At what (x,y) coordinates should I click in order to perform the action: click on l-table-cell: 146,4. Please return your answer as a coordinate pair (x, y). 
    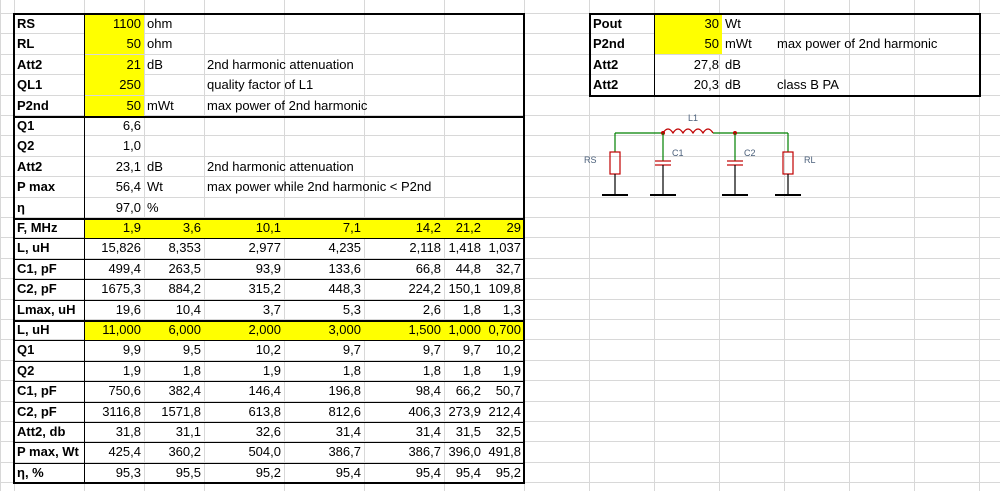
    Looking at the image, I should click on (264, 391).